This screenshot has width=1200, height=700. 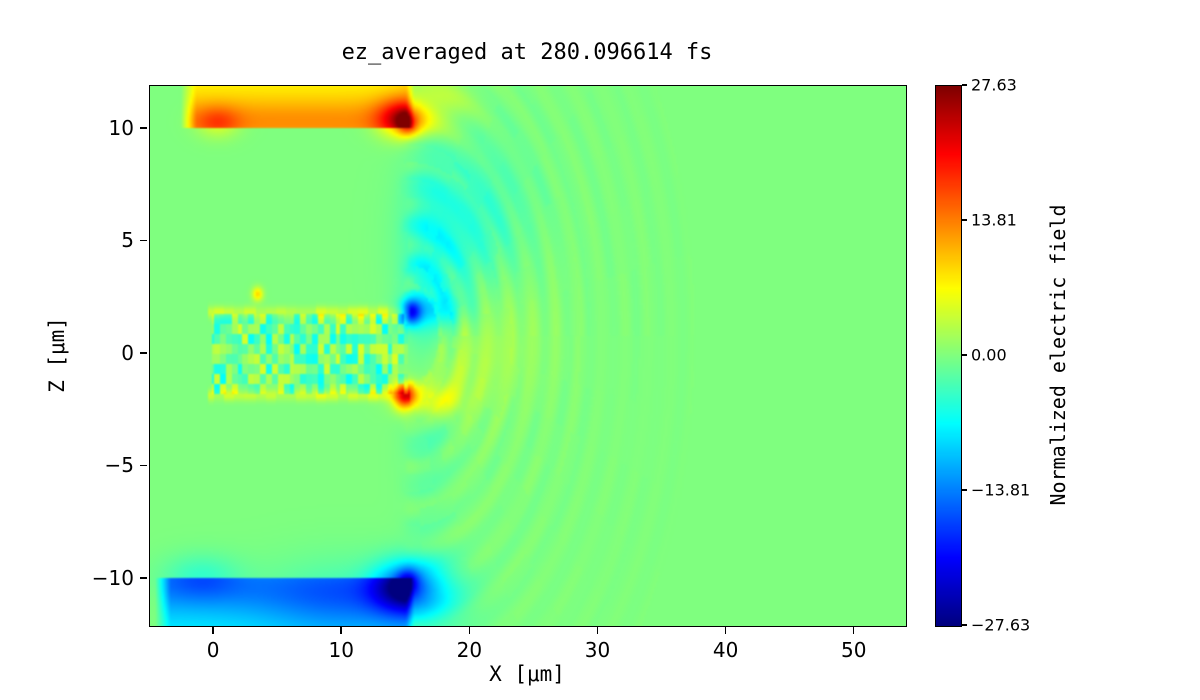 What do you see at coordinates (127, 352) in the screenshot?
I see `y-tick-label: 0` at bounding box center [127, 352].